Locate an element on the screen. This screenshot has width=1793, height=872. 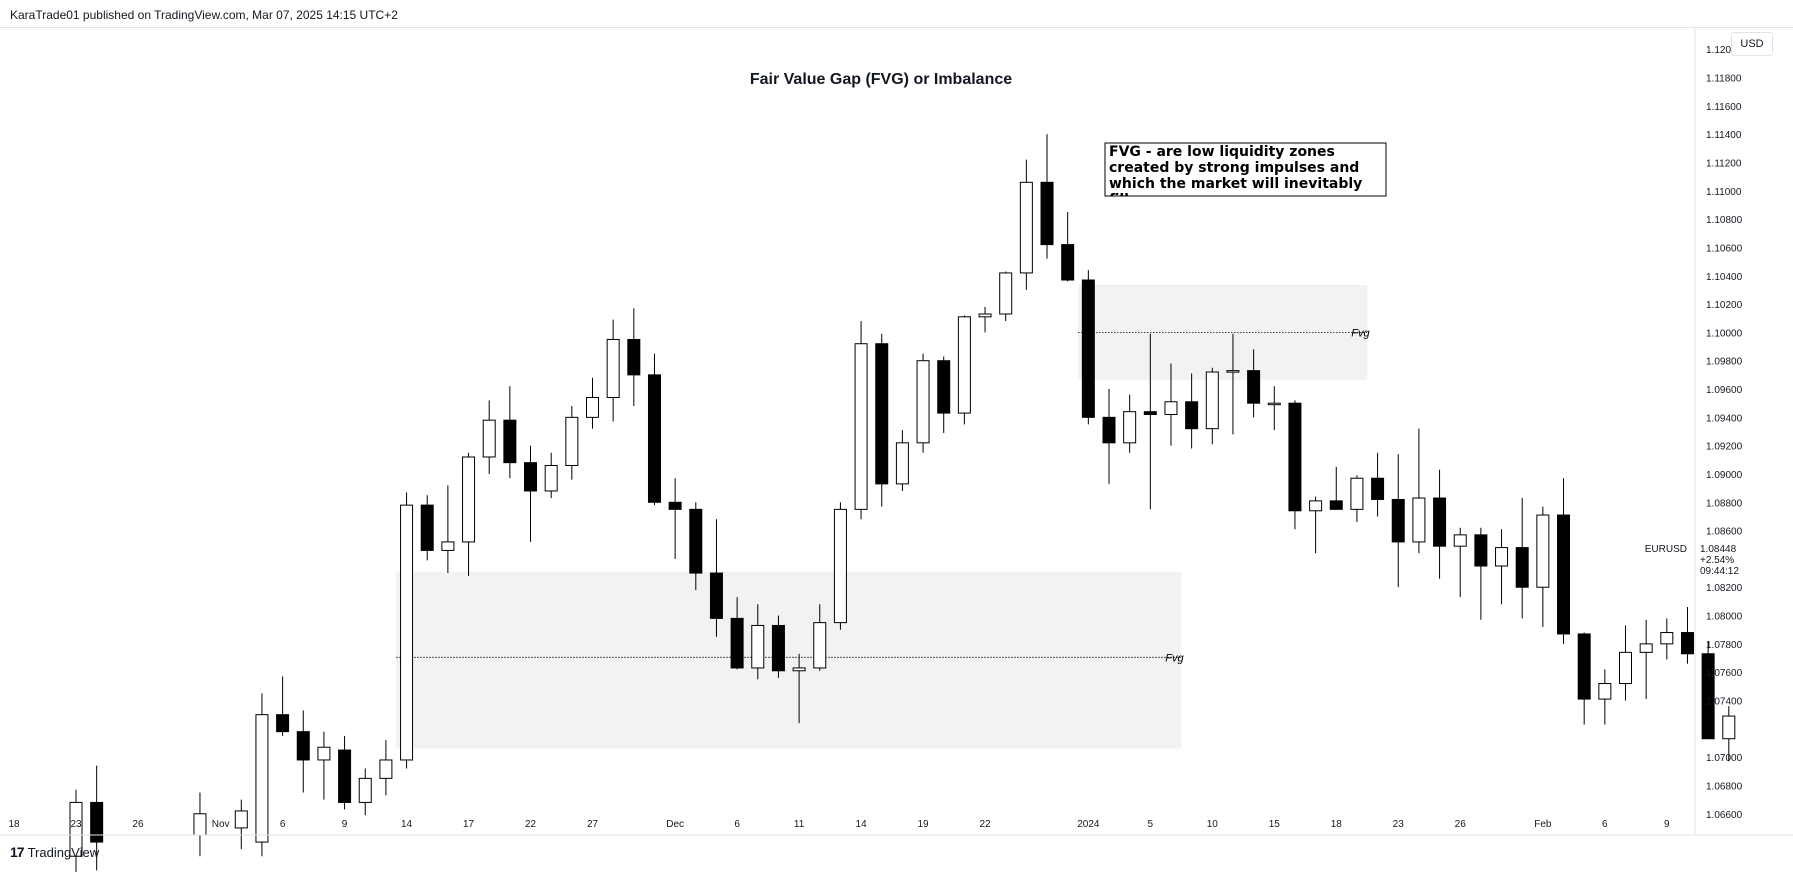
time-tick: 10 is located at coordinates (1213, 824).